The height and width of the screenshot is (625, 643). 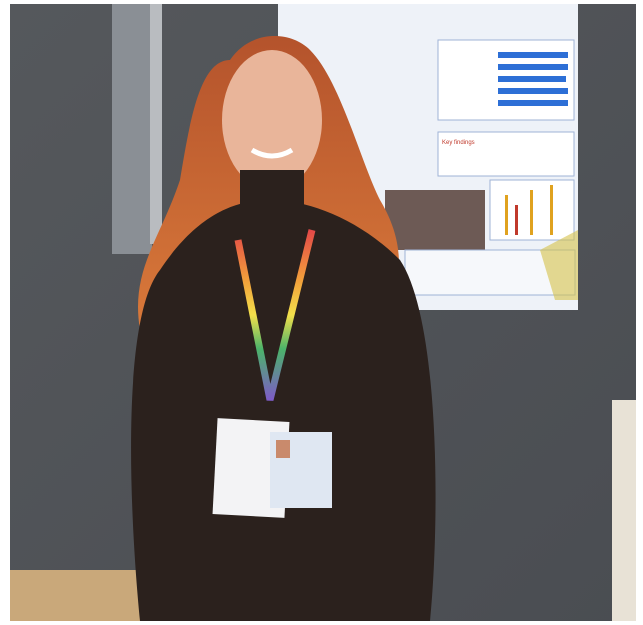 What do you see at coordinates (272, 120) in the screenshot?
I see `face` at bounding box center [272, 120].